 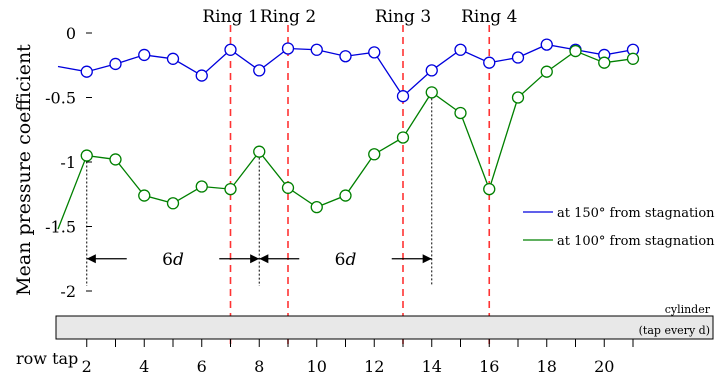 What do you see at coordinates (489, 17) in the screenshot?
I see `ring-label: Ring 4` at bounding box center [489, 17].